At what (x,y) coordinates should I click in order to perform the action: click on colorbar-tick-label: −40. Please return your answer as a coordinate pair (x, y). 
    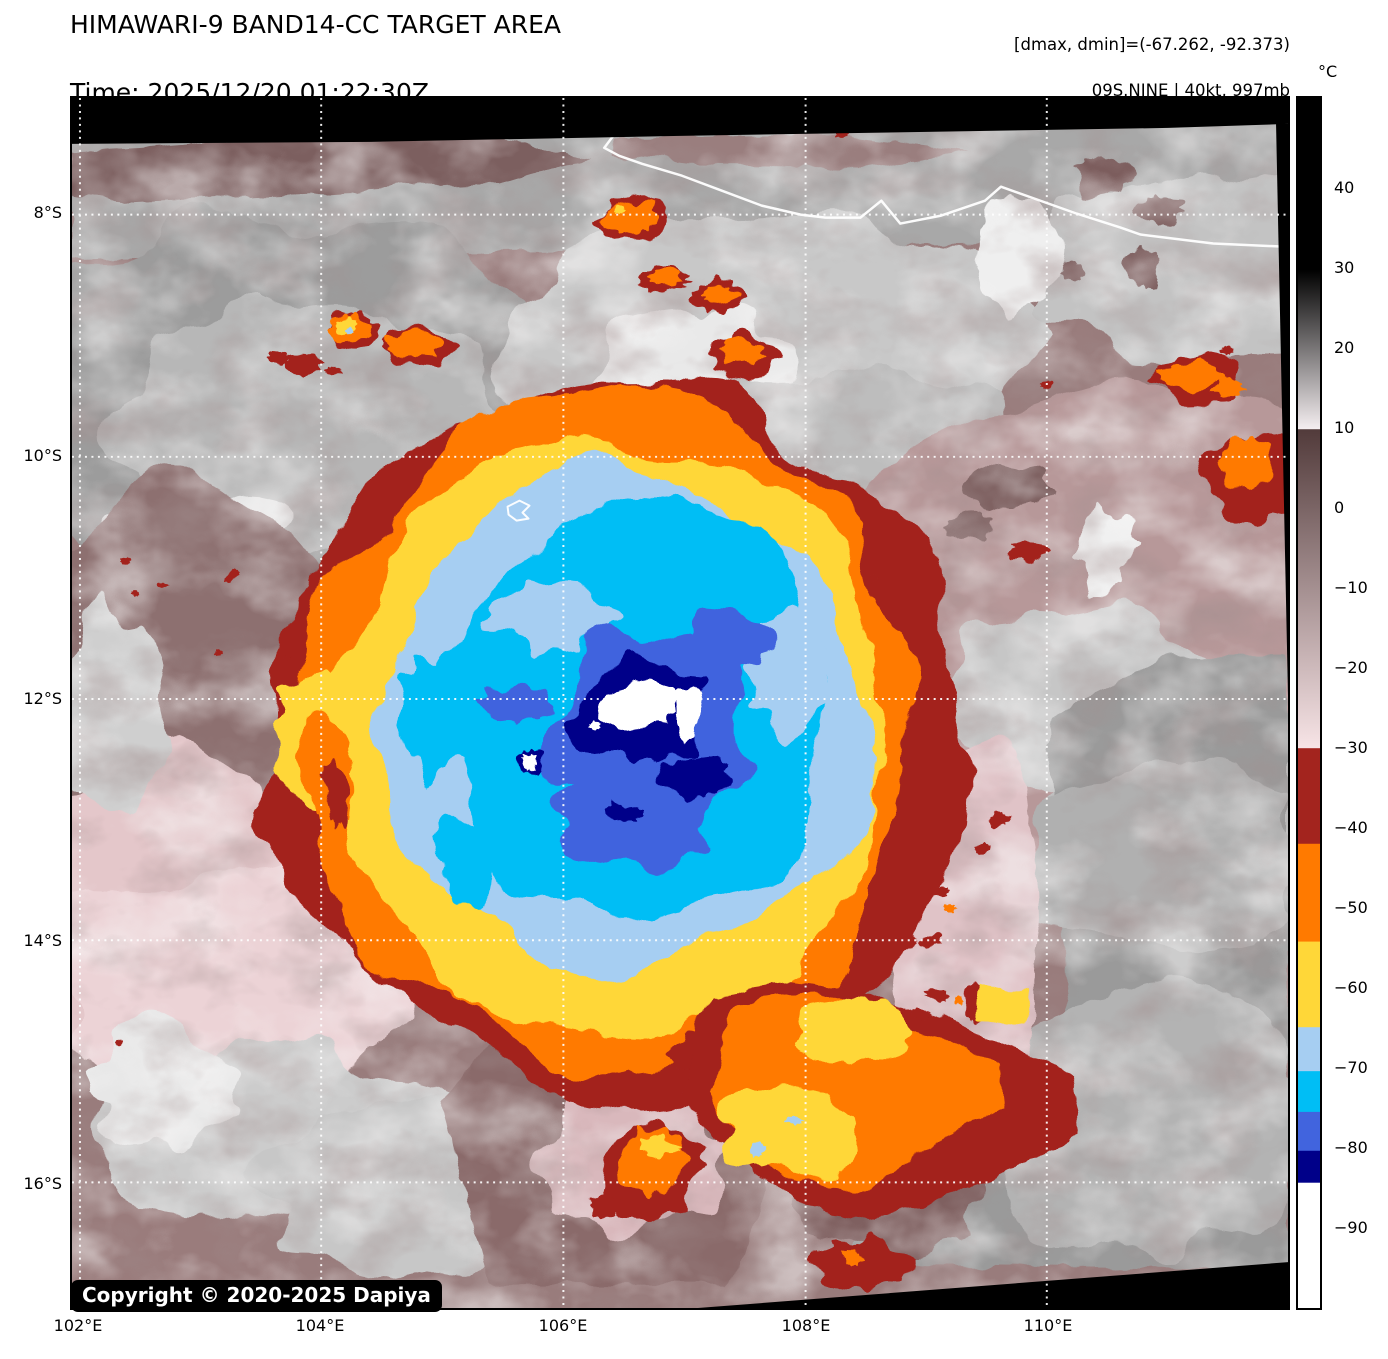
    Looking at the image, I should click on (1351, 827).